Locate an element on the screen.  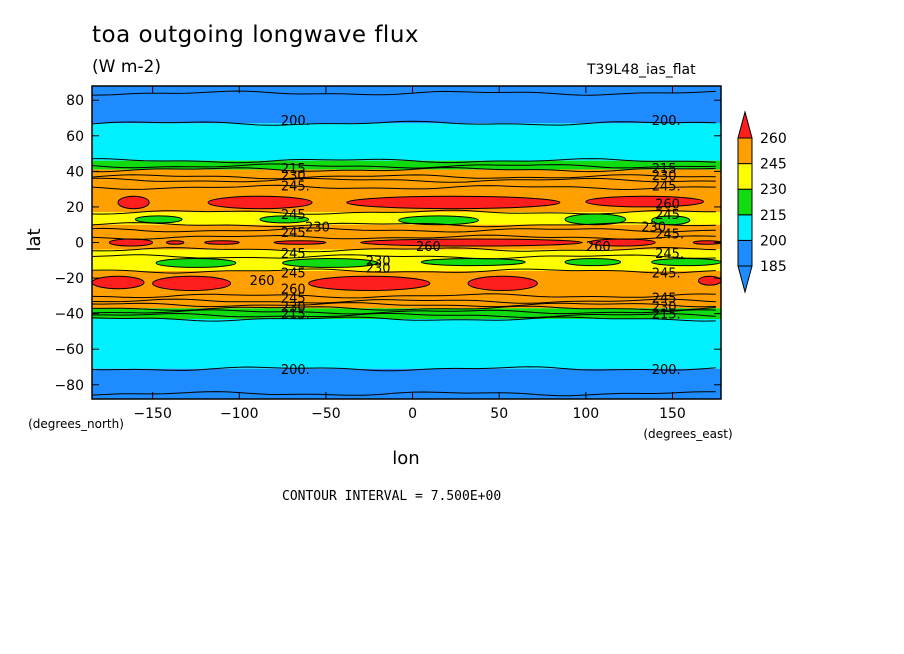
x-tick-label: −150 is located at coordinates (152, 414).